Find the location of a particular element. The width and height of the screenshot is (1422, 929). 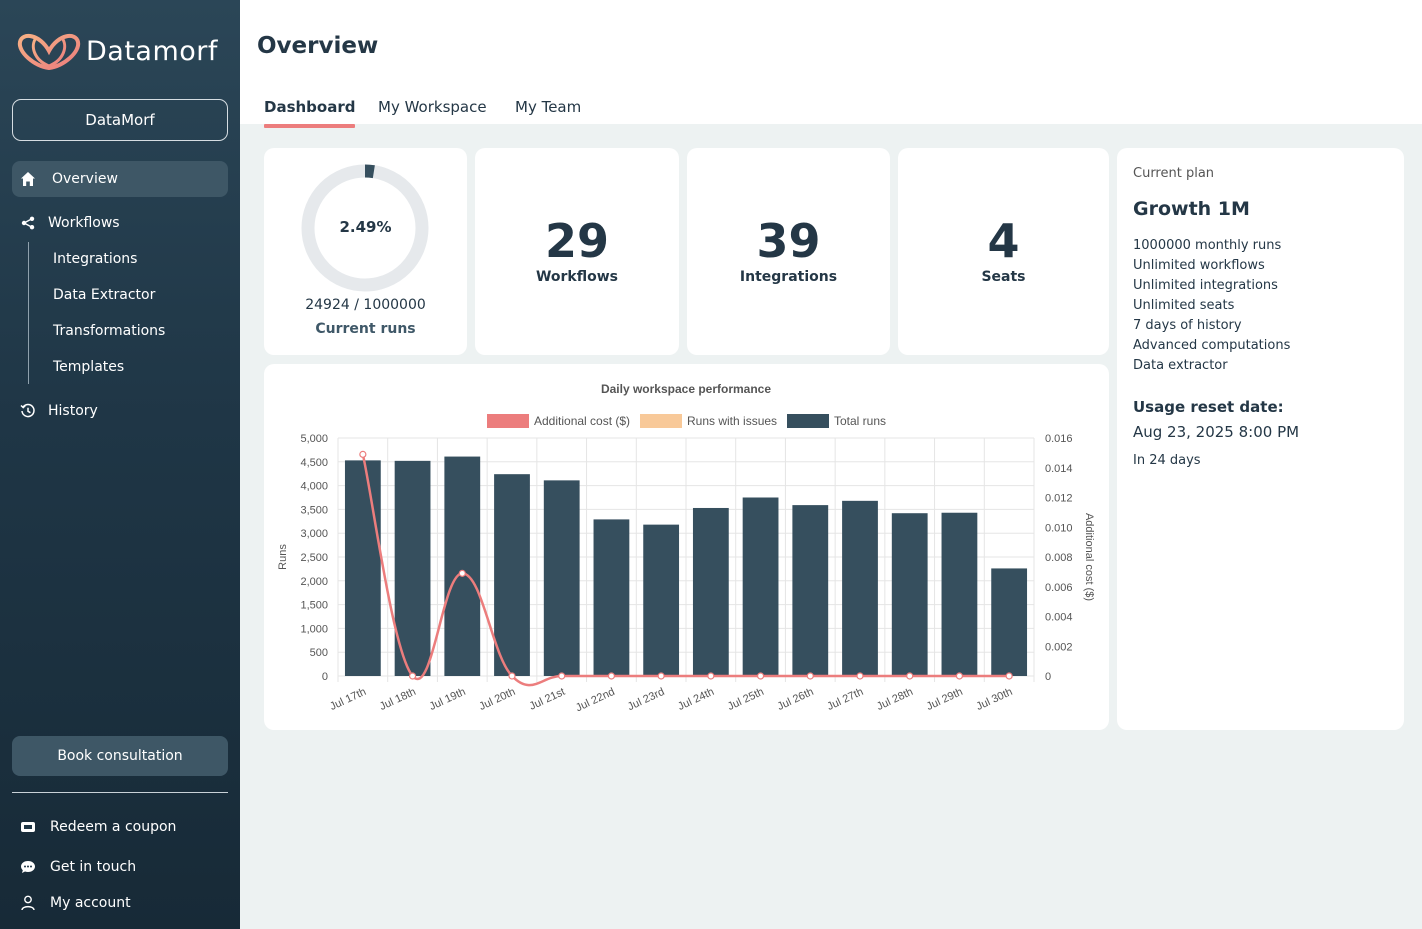

current-plan-label: Current plan is located at coordinates (1174, 173).